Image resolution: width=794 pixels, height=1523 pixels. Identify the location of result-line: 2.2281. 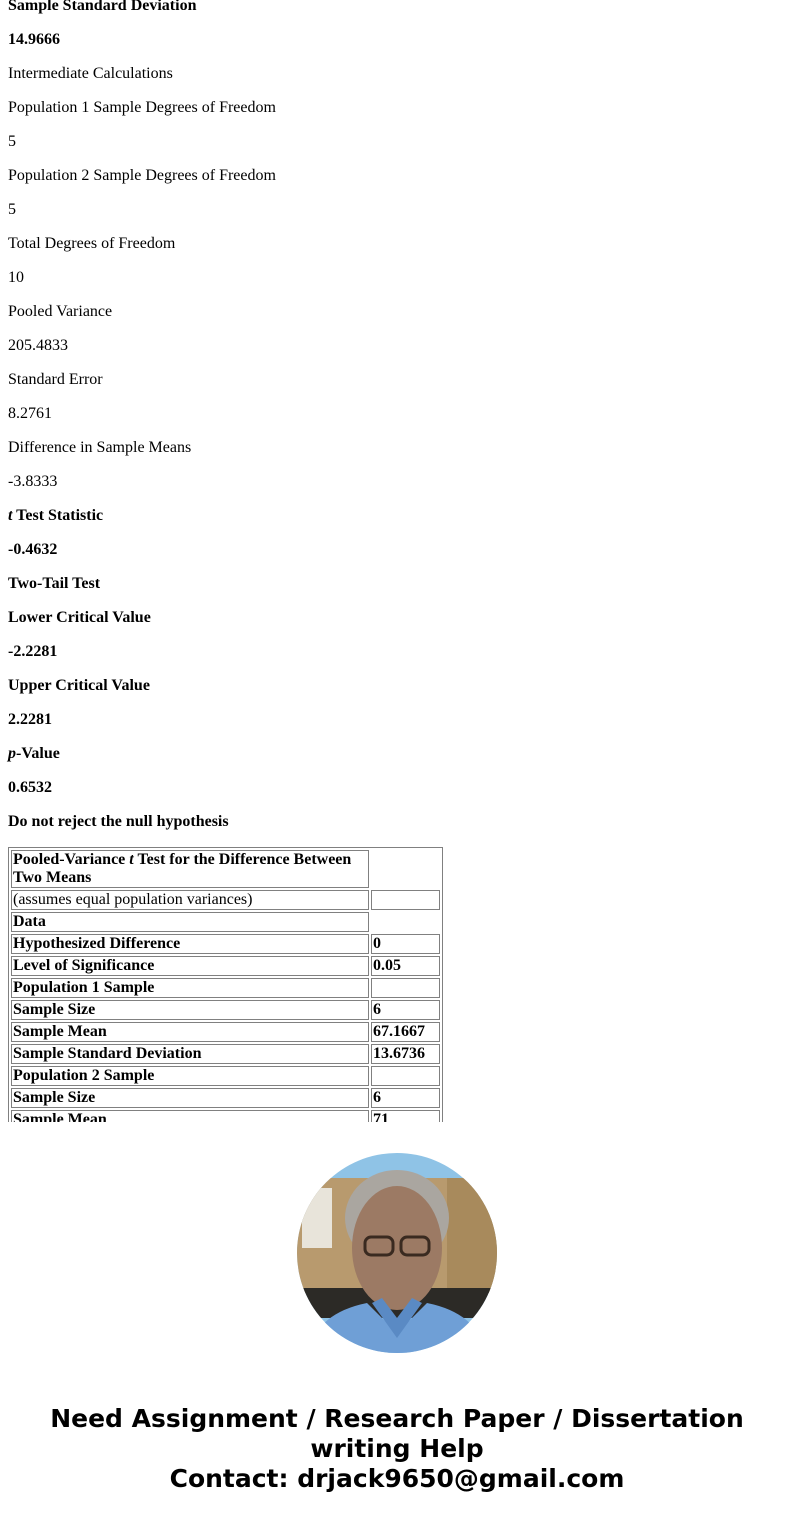
(30, 719).